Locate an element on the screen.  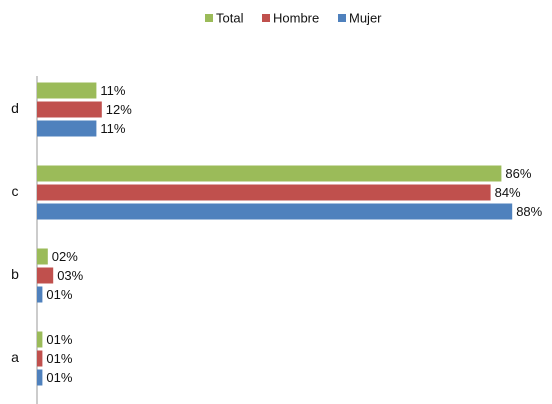
data-label: 03% is located at coordinates (70, 275).